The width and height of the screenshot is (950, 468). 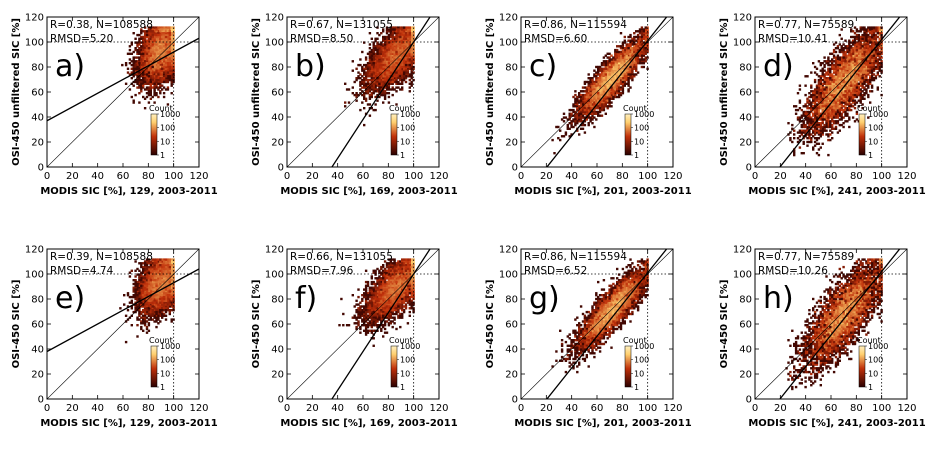 I want to click on y-axis-label: OSI-450 unfiltered SIC [%], so click(x=724, y=92).